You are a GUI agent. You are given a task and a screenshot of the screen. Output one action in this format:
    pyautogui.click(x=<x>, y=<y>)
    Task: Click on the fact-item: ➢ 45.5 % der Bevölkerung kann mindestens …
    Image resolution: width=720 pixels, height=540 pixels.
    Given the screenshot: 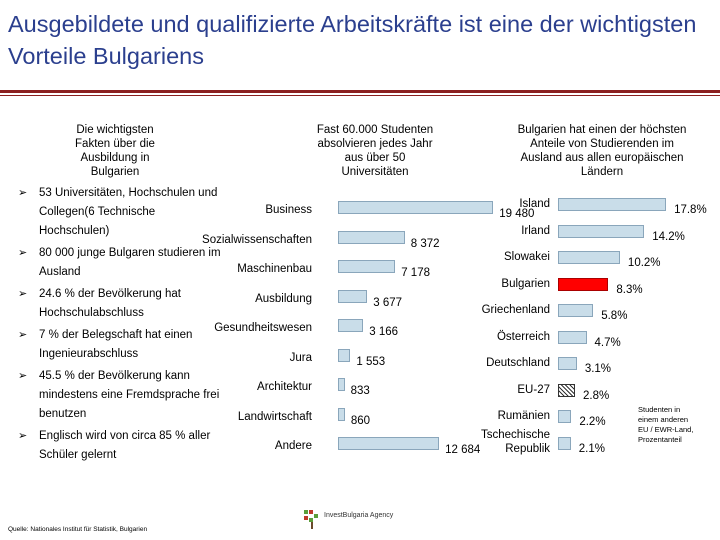 What is the action you would take?
    pyautogui.click(x=123, y=395)
    